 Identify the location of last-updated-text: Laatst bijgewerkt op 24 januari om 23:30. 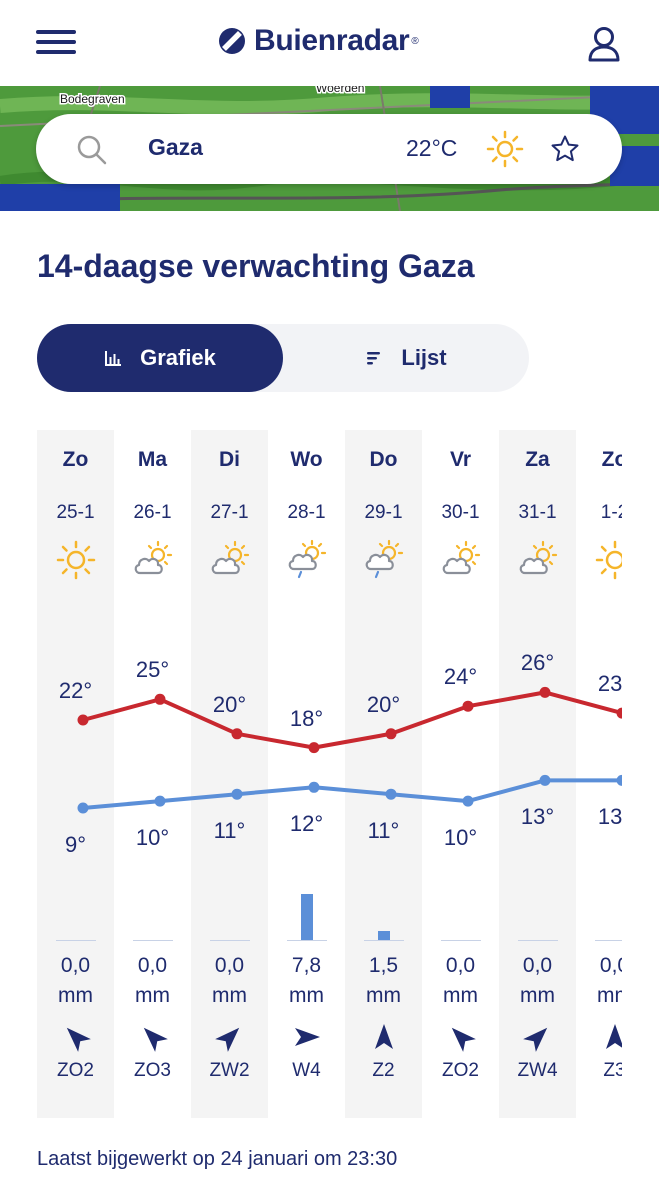
(217, 1159).